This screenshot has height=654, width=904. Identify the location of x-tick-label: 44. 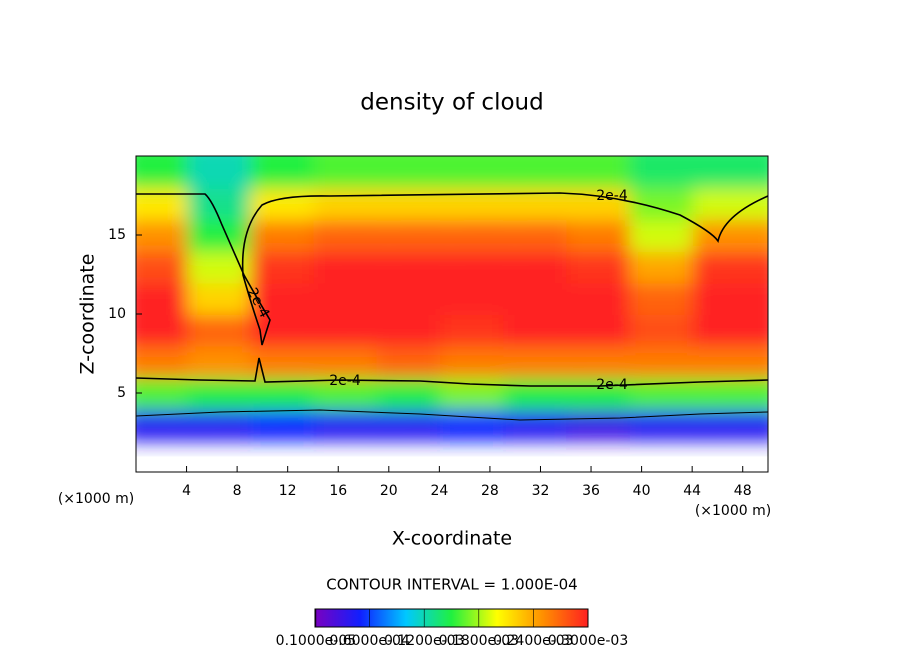
(692, 491).